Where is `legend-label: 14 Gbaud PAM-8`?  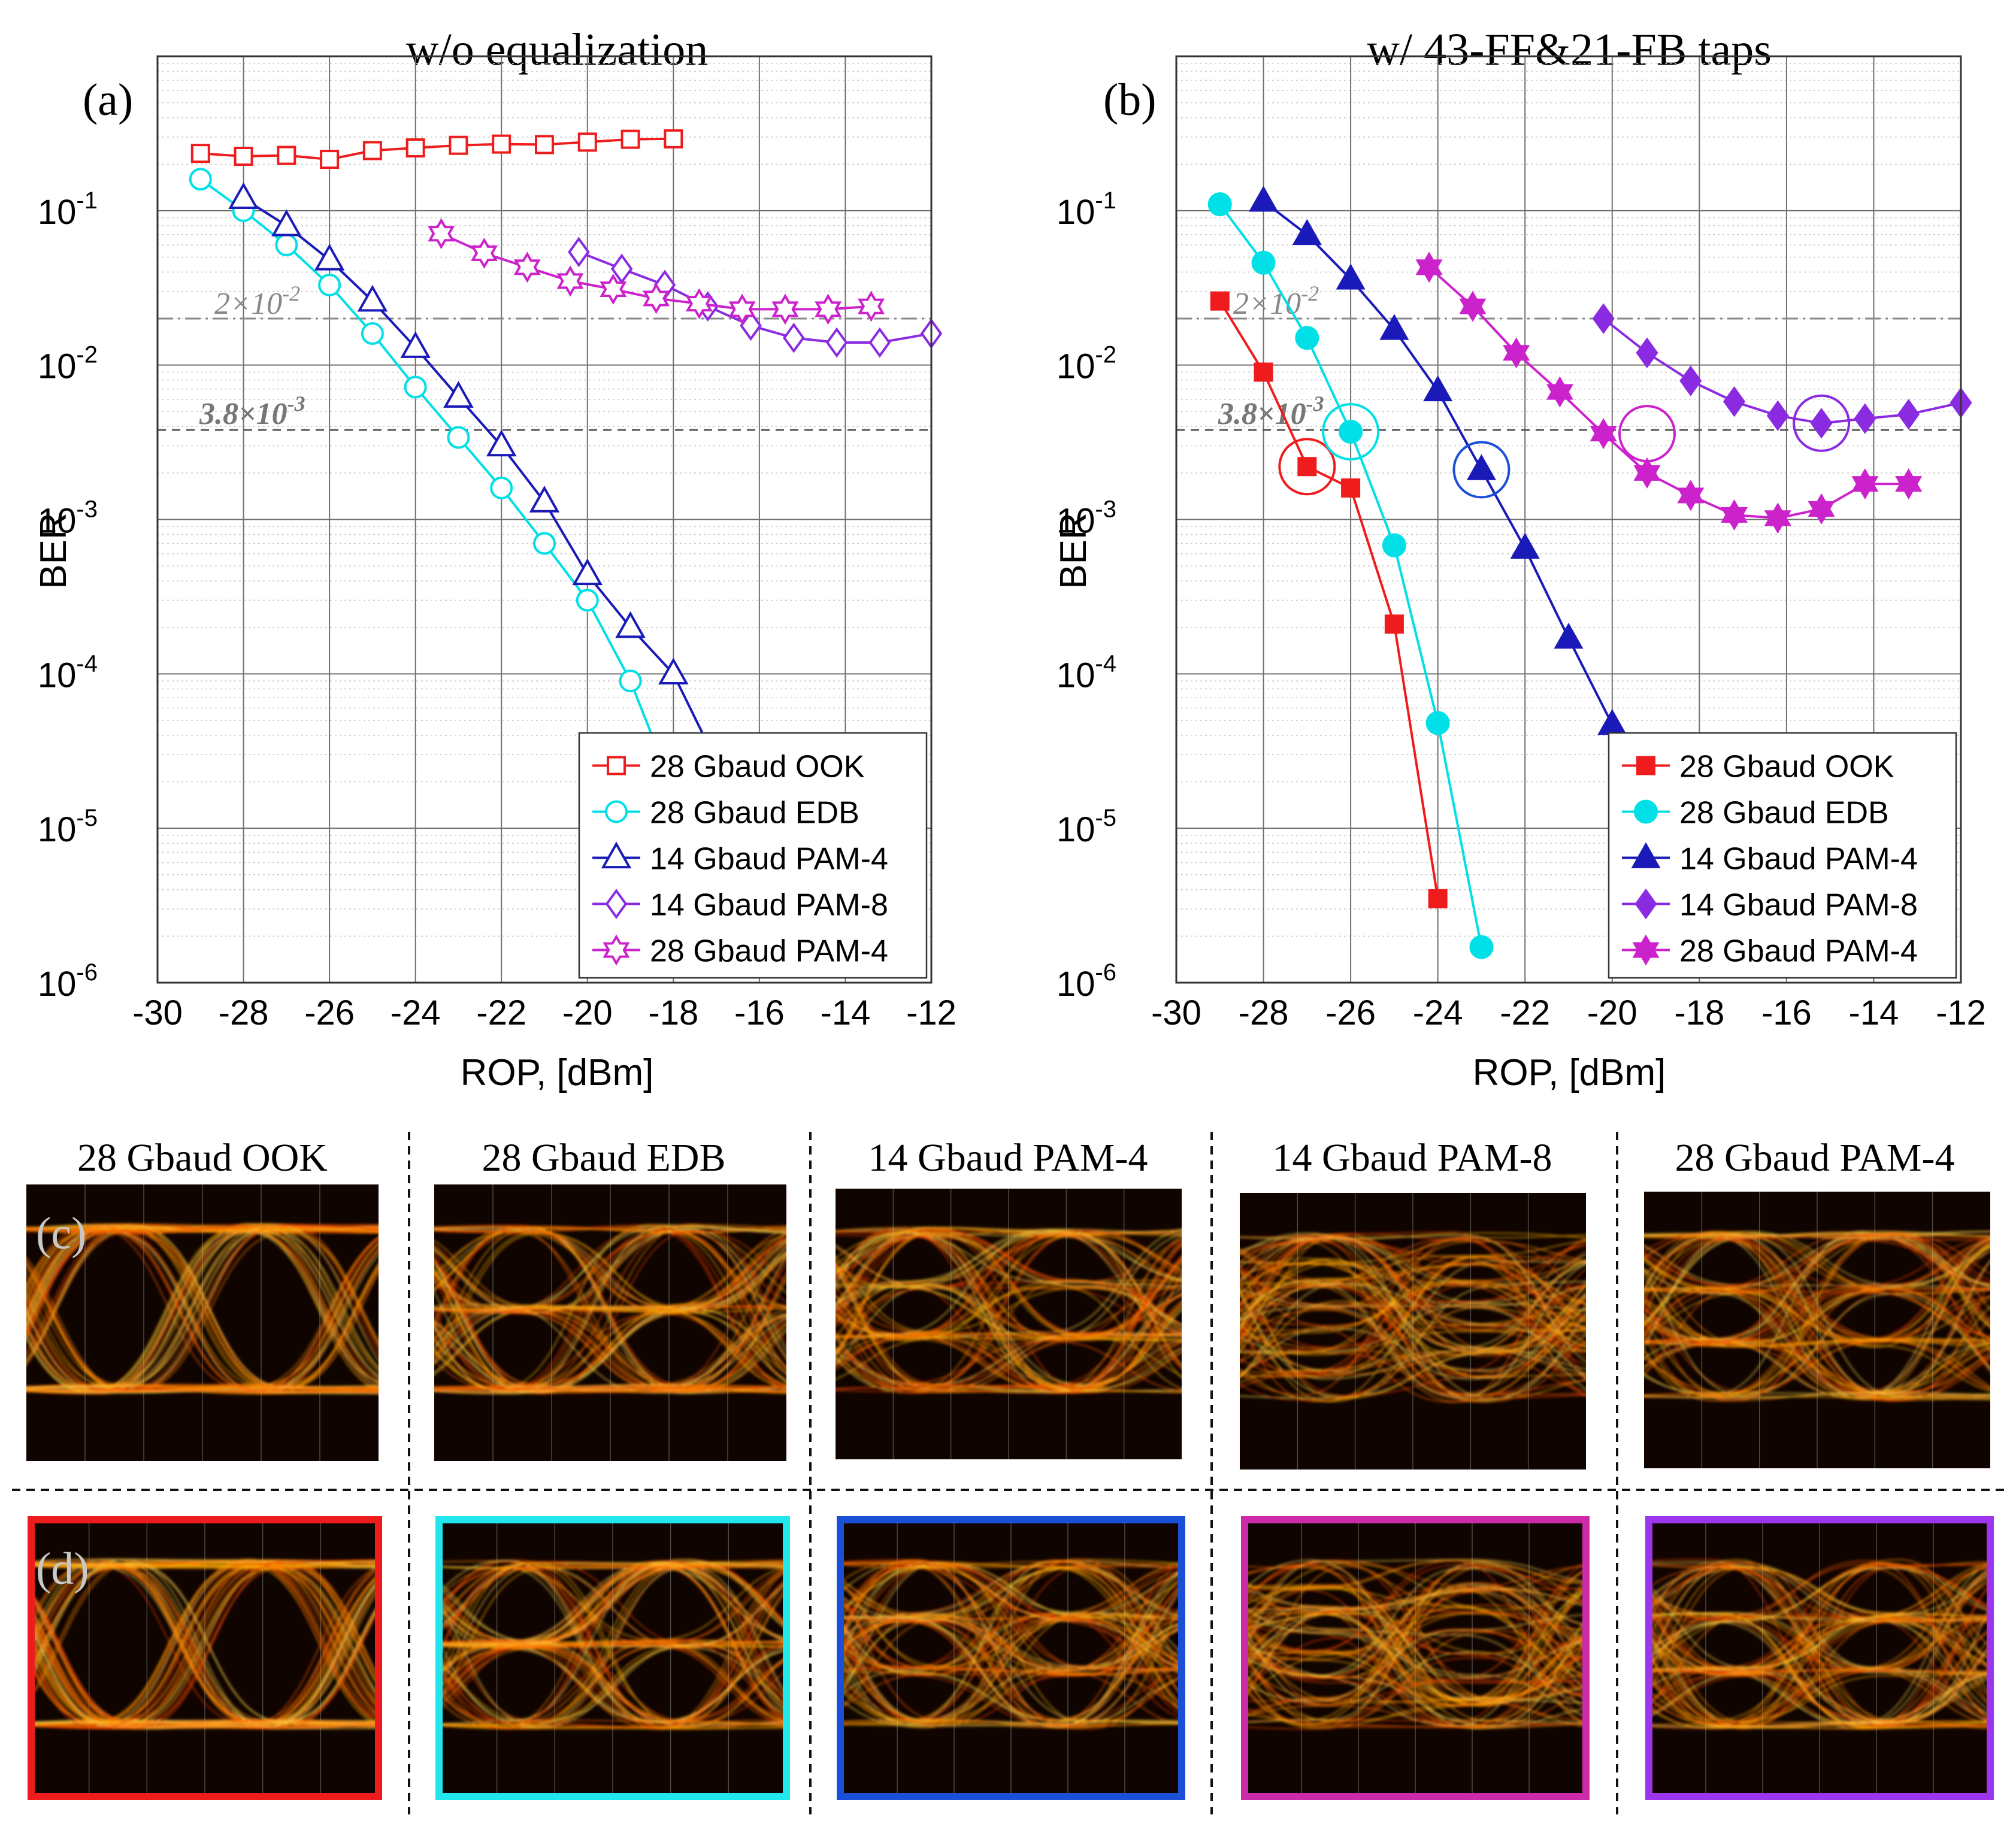 legend-label: 14 Gbaud PAM-8 is located at coordinates (769, 906).